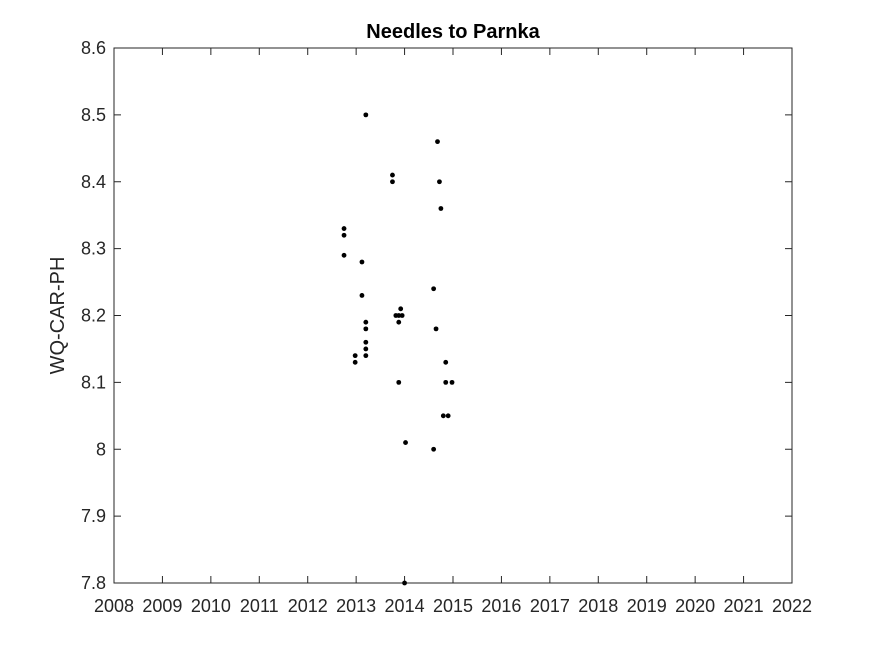  What do you see at coordinates (308, 606) in the screenshot?
I see `x-tick-label: 2012` at bounding box center [308, 606].